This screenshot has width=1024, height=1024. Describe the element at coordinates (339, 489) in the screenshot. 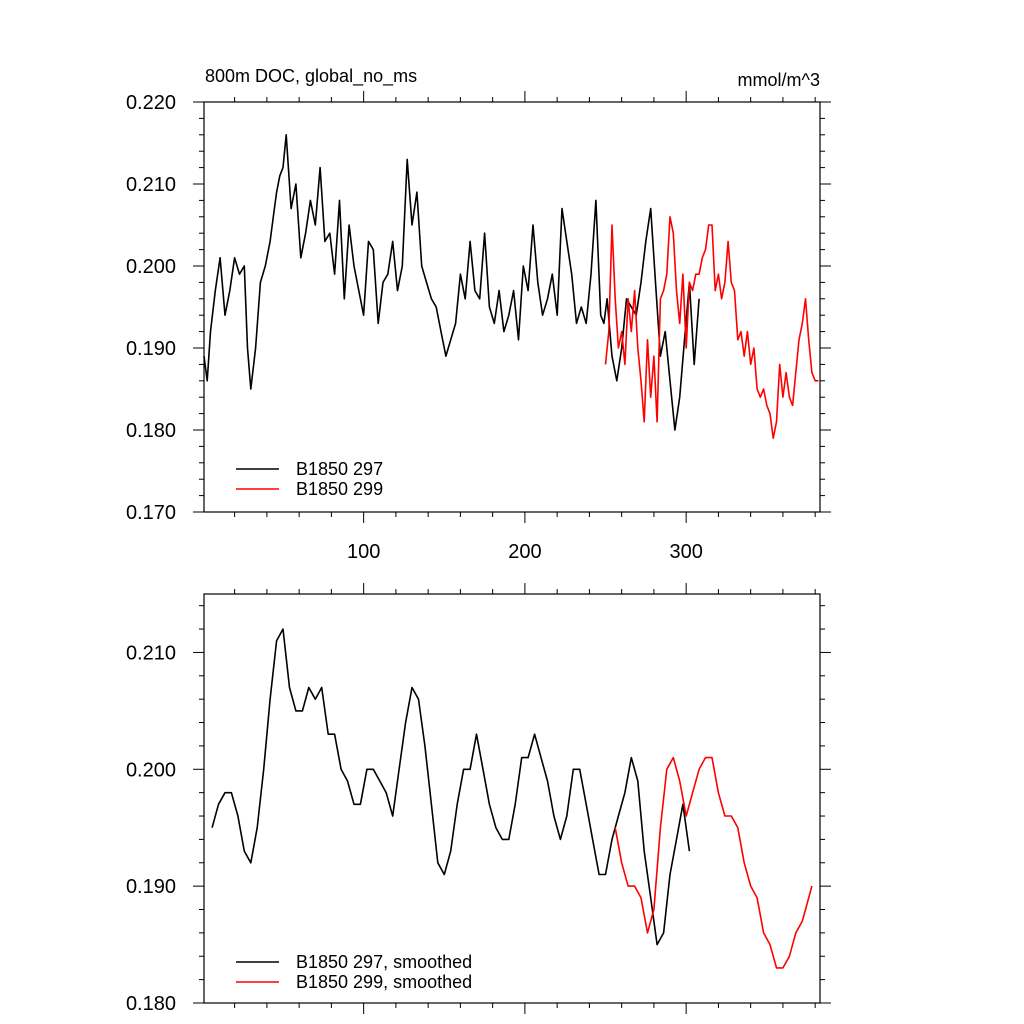

I see `legend-label-2: B1850 299` at that location.